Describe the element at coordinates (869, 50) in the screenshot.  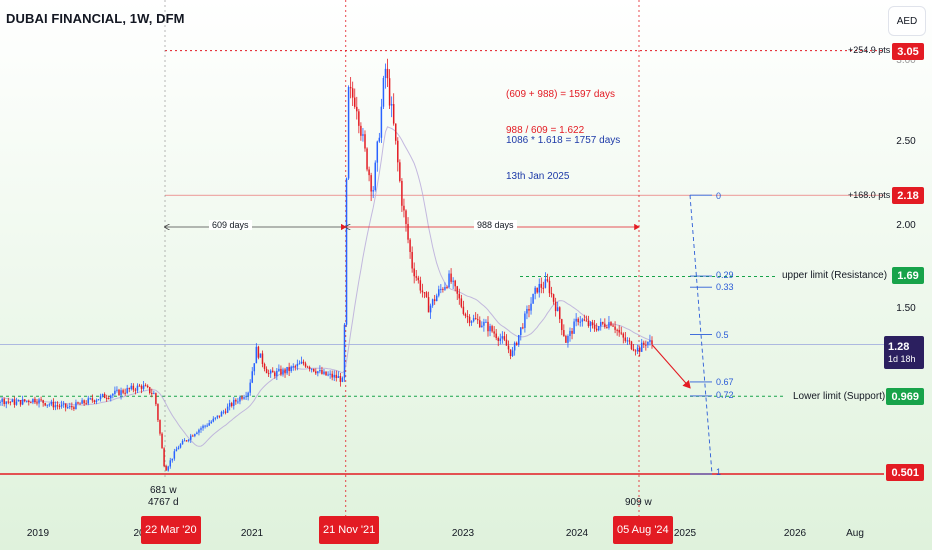
I see `measure-label-high: +254.9 pts` at that location.